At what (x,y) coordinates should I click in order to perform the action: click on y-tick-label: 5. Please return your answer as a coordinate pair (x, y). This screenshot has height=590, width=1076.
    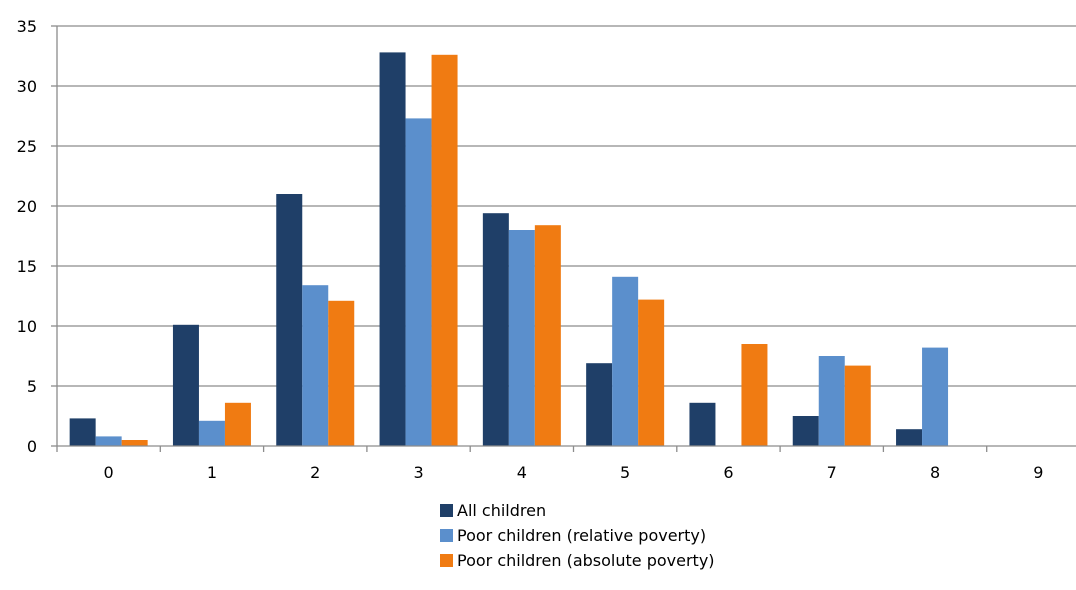
    Looking at the image, I should click on (32, 386).